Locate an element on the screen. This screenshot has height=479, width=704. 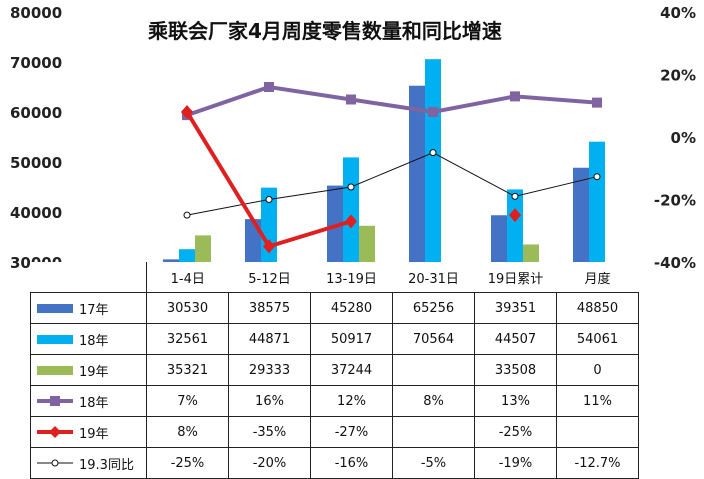
table-cell: -20% is located at coordinates (269, 463).